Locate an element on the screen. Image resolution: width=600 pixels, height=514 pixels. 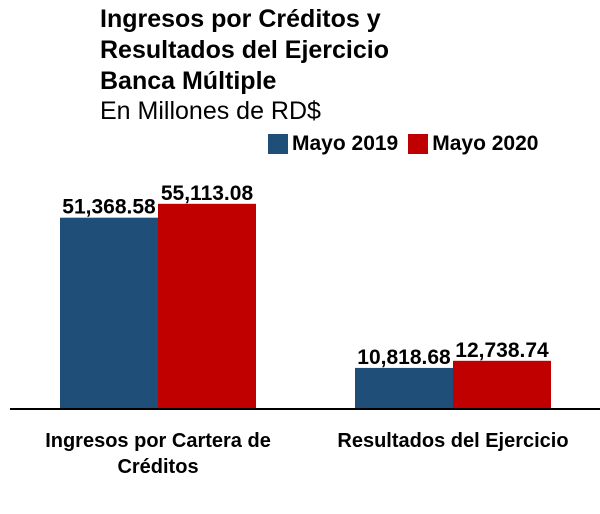
legend-label-2020: Mayo 2020 is located at coordinates (485, 143).